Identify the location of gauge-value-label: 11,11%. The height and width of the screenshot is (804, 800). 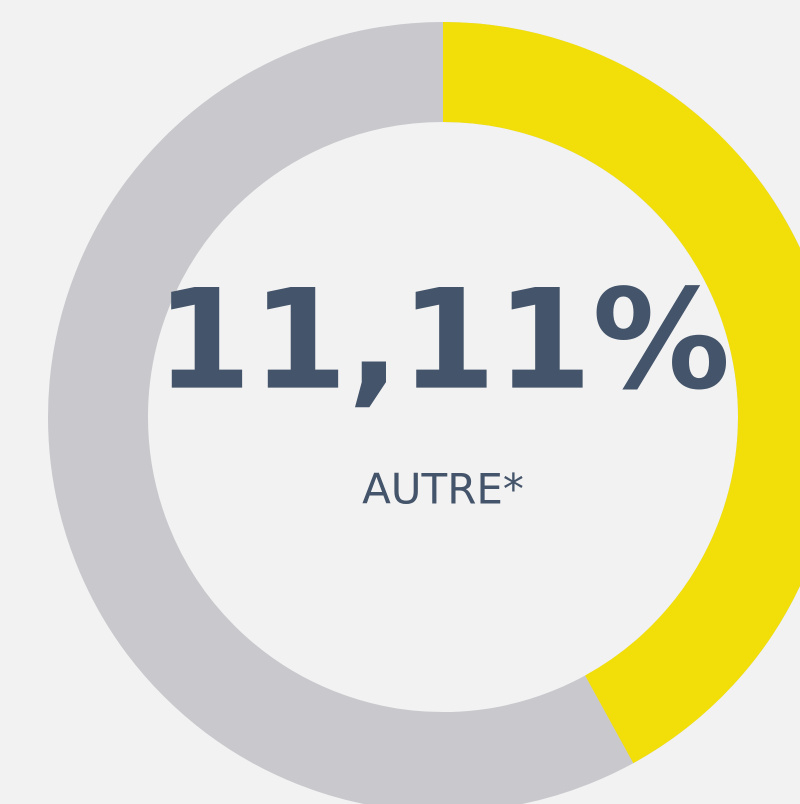
(443, 340).